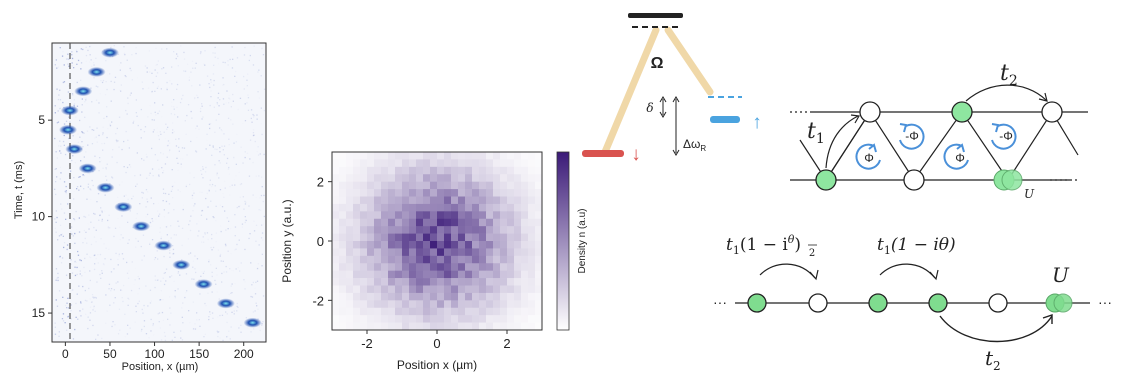  I want to click on panel-a-ylabel: Time, t (ms), so click(19, 190).